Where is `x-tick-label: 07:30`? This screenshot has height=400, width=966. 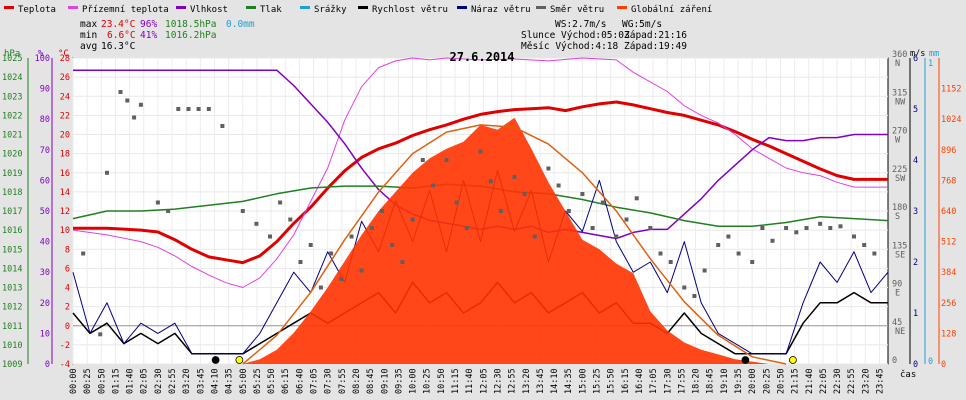 x-tick-label: 07:30 is located at coordinates (329, 381).